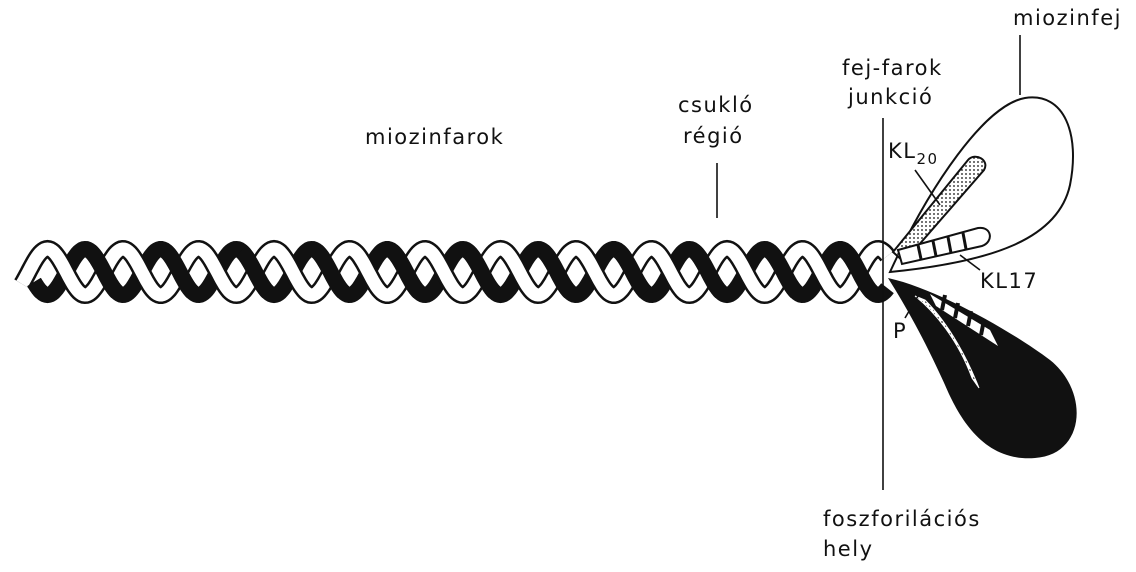  Describe the element at coordinates (911, 307) in the screenshot. I see `p-leader-line` at that location.